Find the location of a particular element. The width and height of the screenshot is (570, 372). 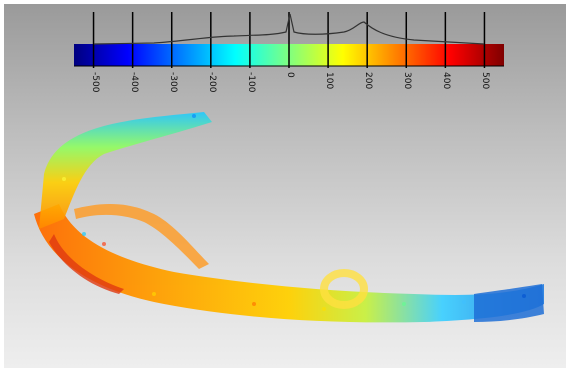

cloud-loop is located at coordinates (141, 236).